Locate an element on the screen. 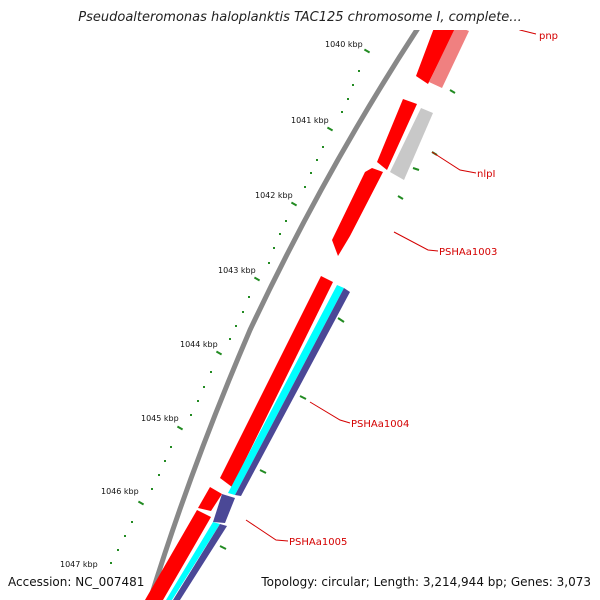  gene-label-PSHAa1003: PSHAa1003 is located at coordinates (468, 252).